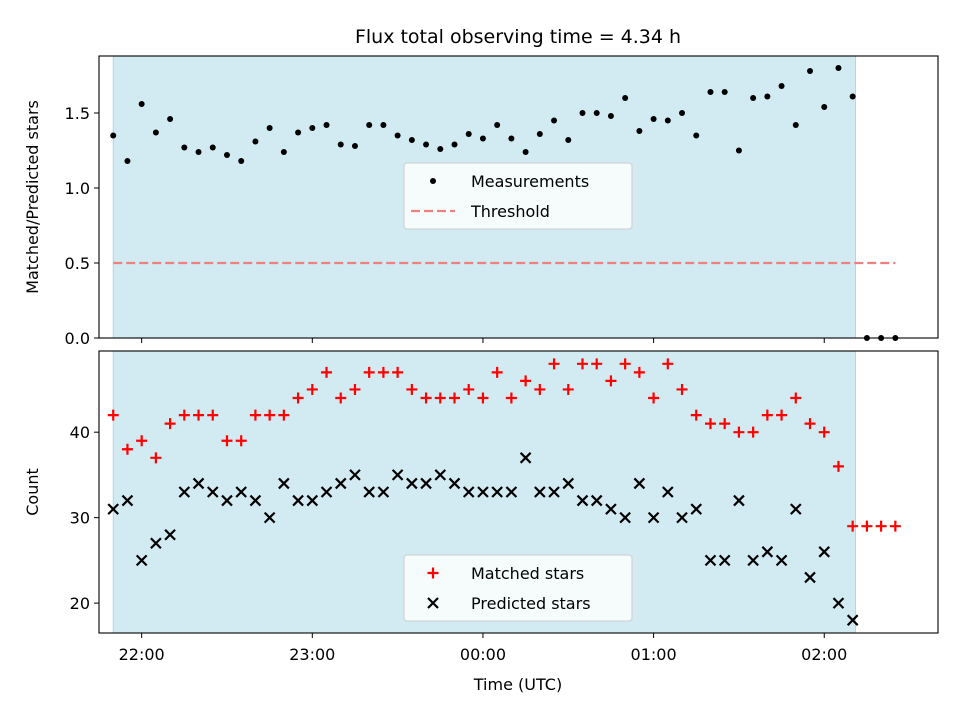  What do you see at coordinates (77, 113) in the screenshot?
I see `y-tick-label: 1.5` at bounding box center [77, 113].